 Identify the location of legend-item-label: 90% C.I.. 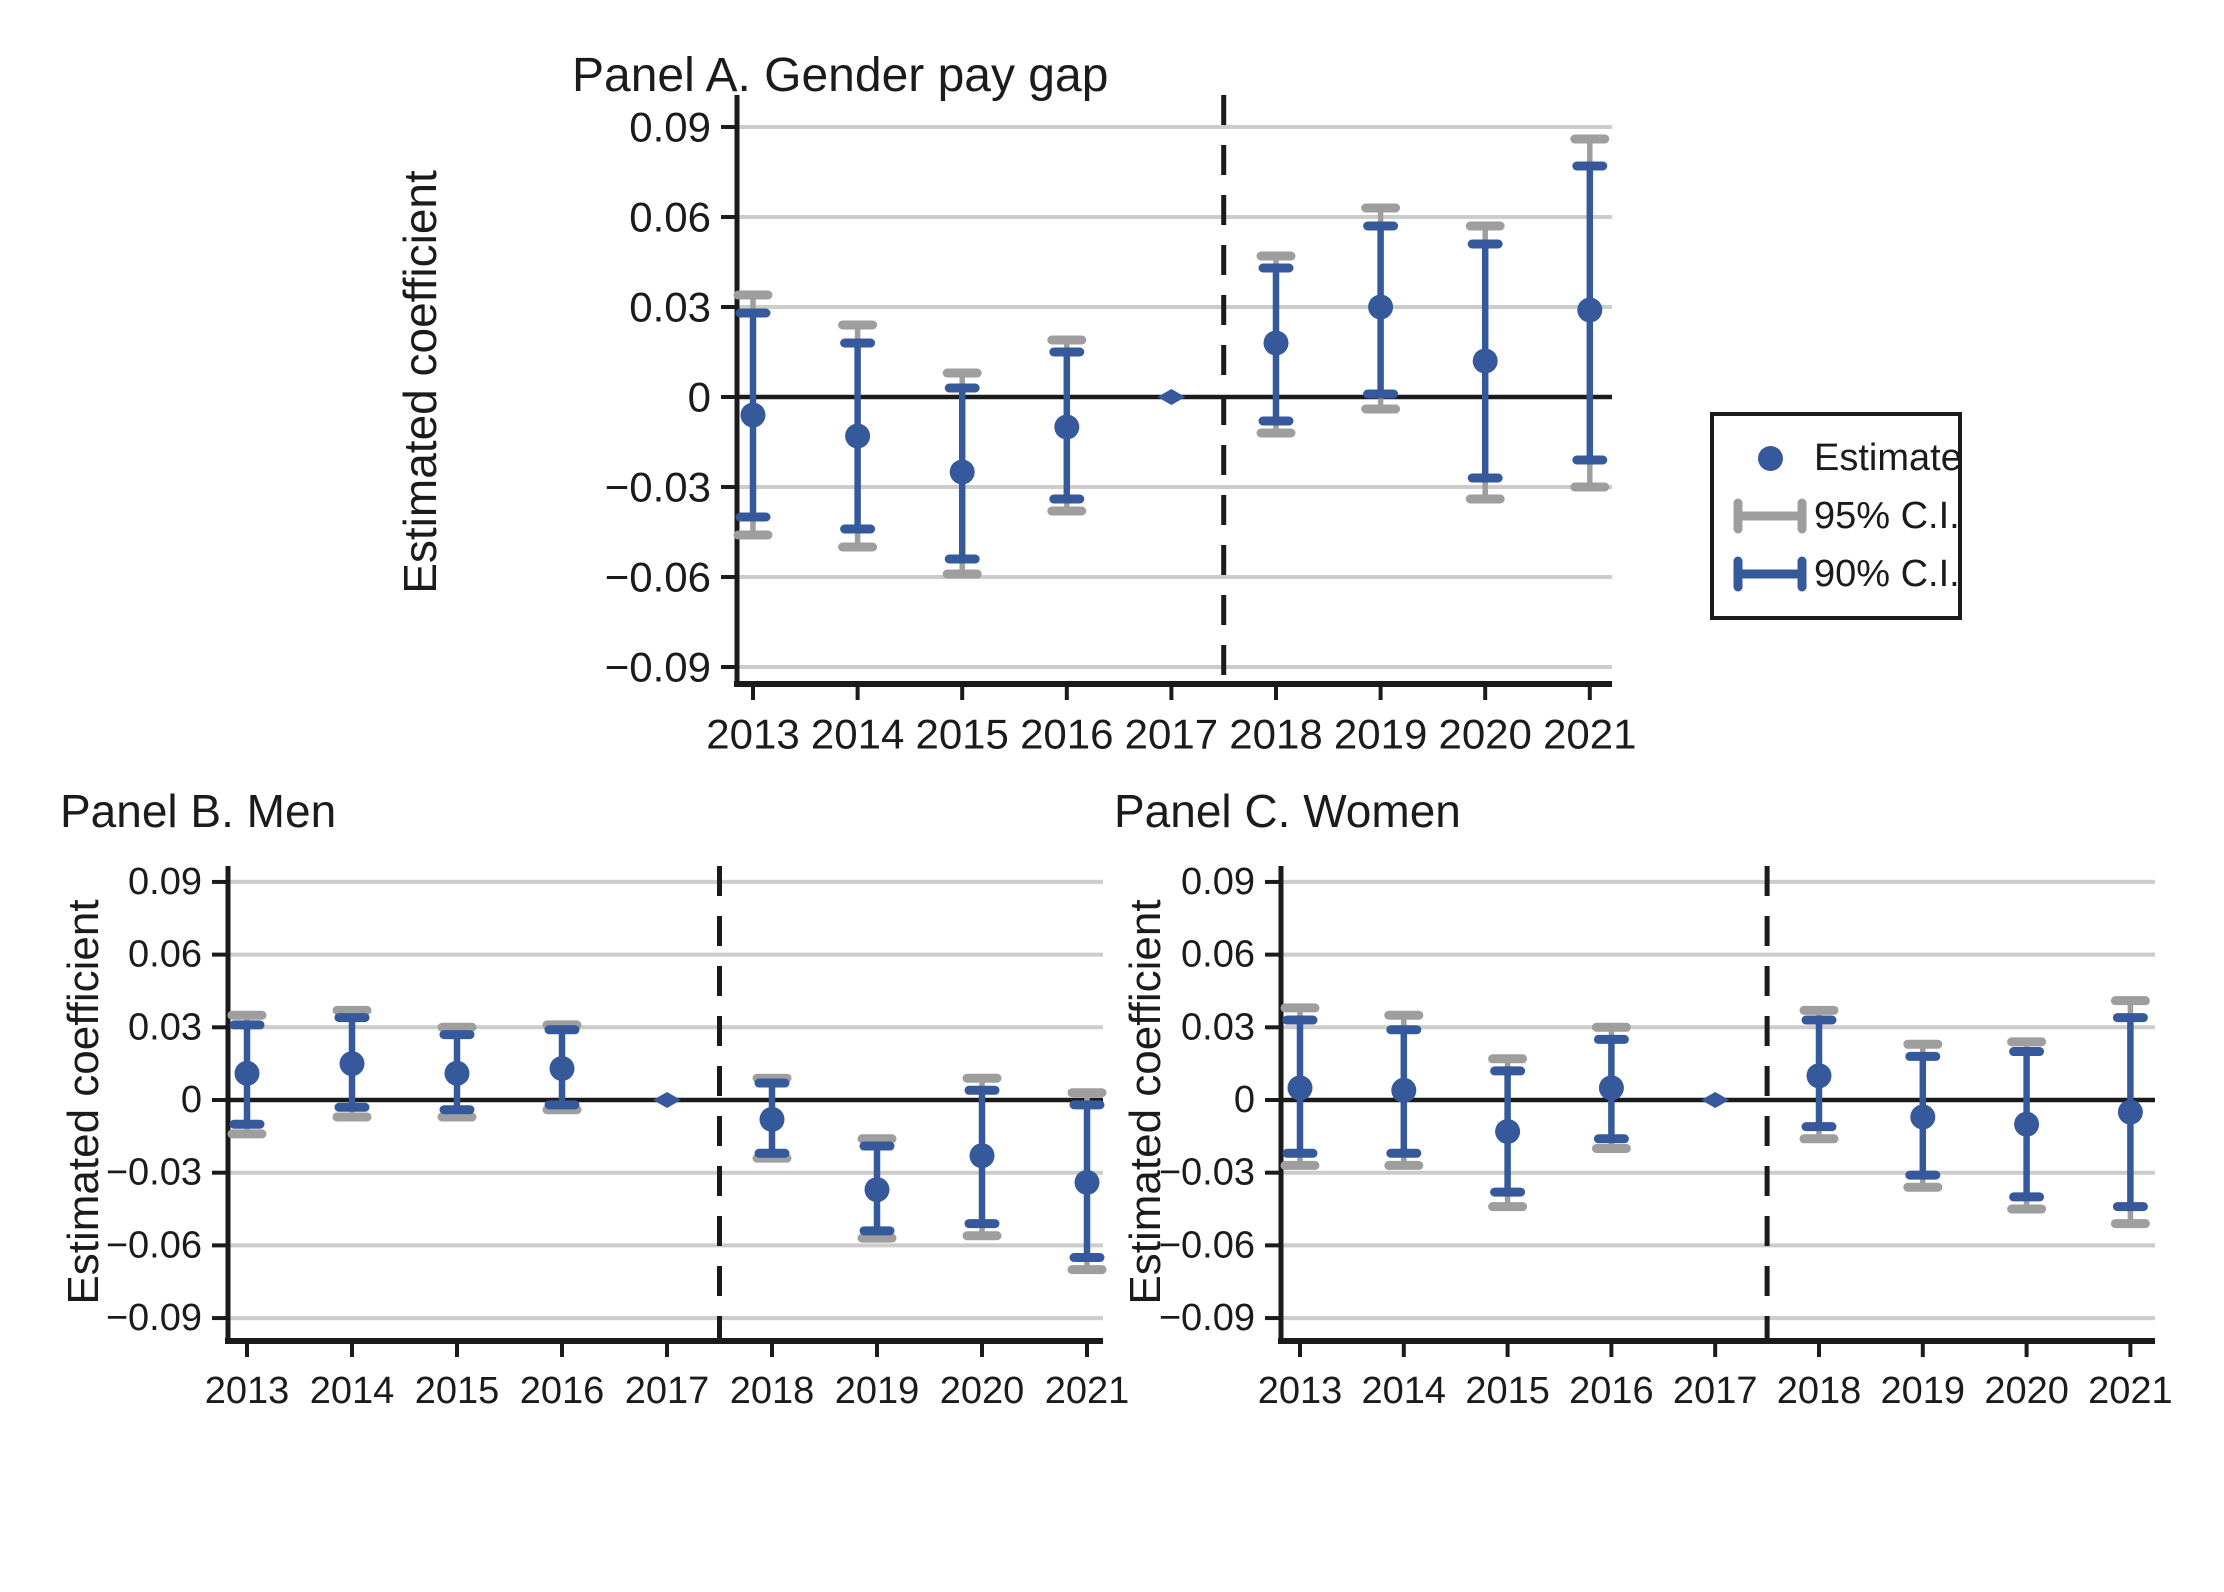
(1887, 573).